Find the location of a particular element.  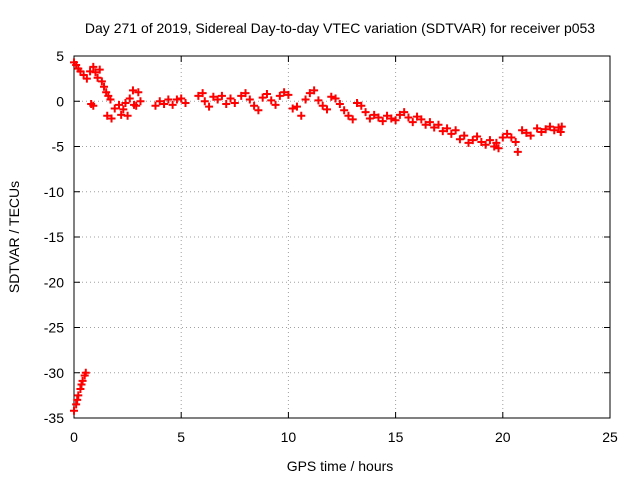

x-tick-label: 25 is located at coordinates (610, 437).